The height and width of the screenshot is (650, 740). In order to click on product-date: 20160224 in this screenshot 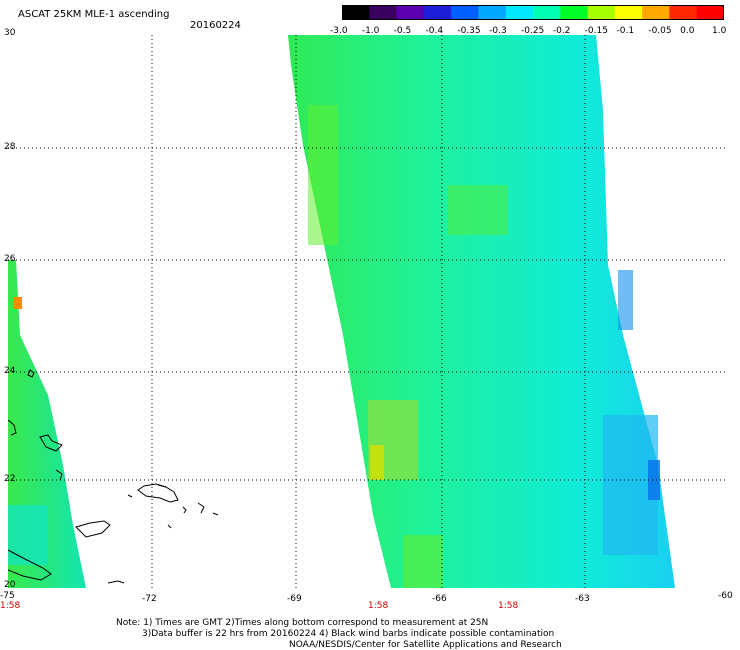, I will do `click(215, 25)`.